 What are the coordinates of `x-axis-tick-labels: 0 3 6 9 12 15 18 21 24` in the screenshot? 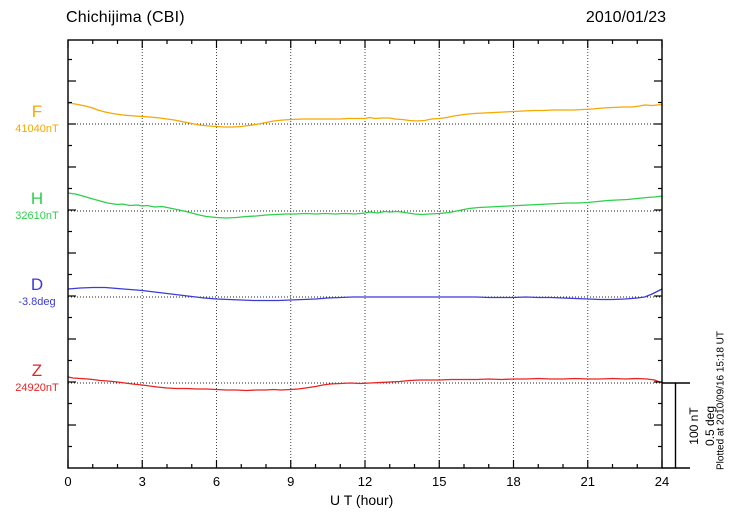 It's located at (365, 482).